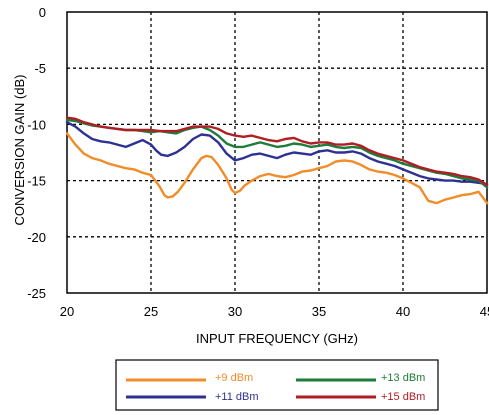 The image size is (489, 415). Describe the element at coordinates (403, 397) in the screenshot. I see `legend-label: +15 dBm` at that location.